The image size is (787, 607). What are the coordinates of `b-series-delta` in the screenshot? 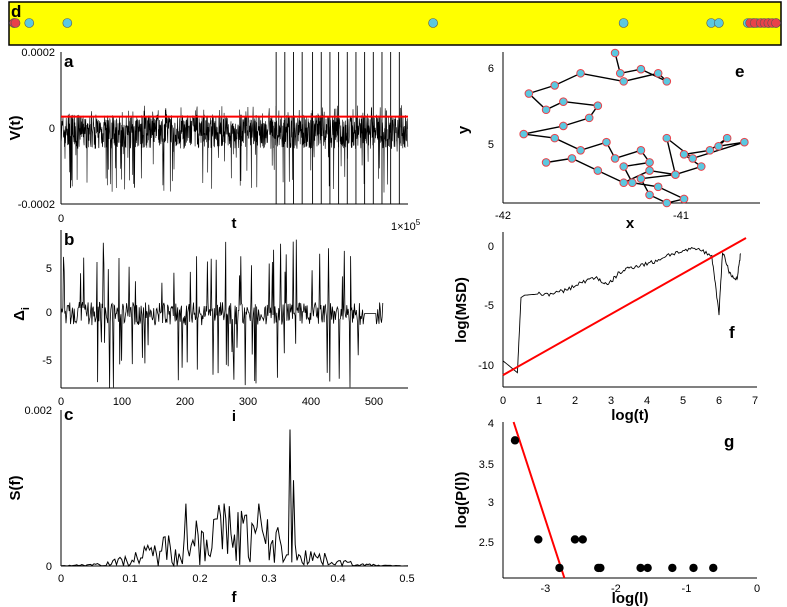 It's located at (222, 313).